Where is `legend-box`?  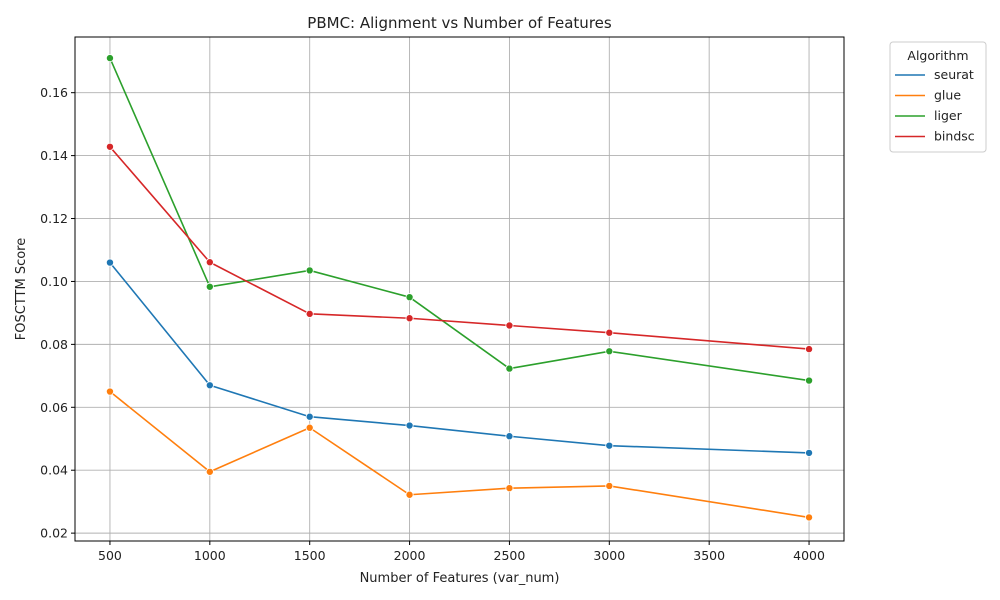
legend-box is located at coordinates (938, 97).